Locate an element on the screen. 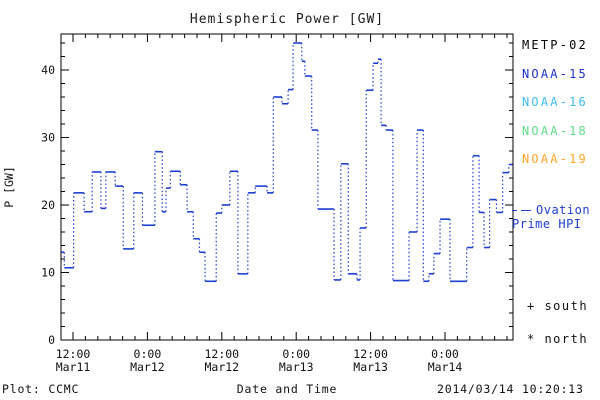  legend-item-noaa-18: NOAA-18 is located at coordinates (555, 130).